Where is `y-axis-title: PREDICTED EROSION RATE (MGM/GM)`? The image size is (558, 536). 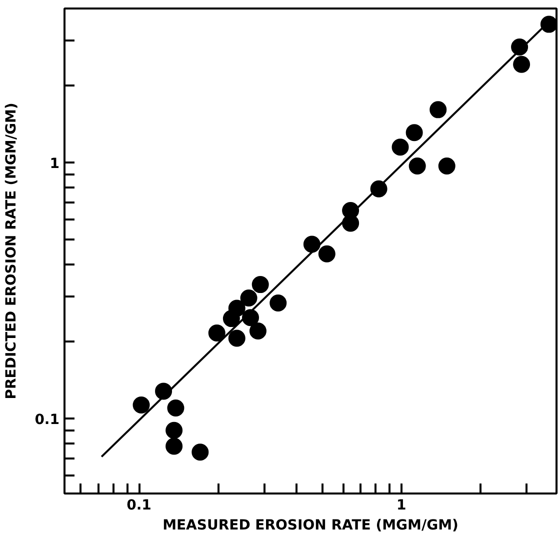 y-axis-title: PREDICTED EROSION RATE (MGM/GM) is located at coordinates (12, 251).